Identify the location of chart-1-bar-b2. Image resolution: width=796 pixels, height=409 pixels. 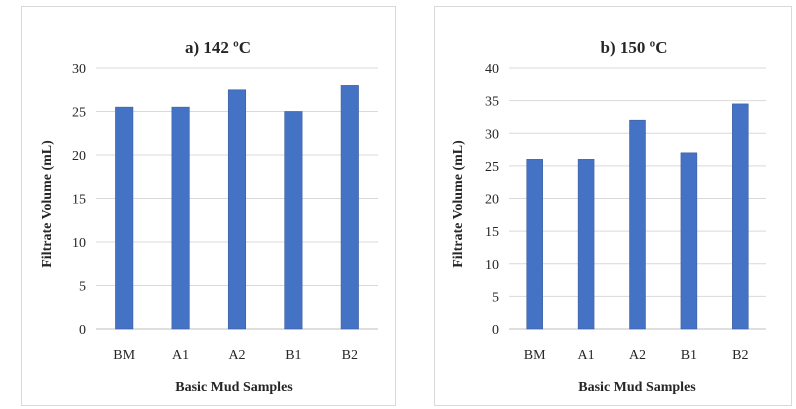
(740, 216).